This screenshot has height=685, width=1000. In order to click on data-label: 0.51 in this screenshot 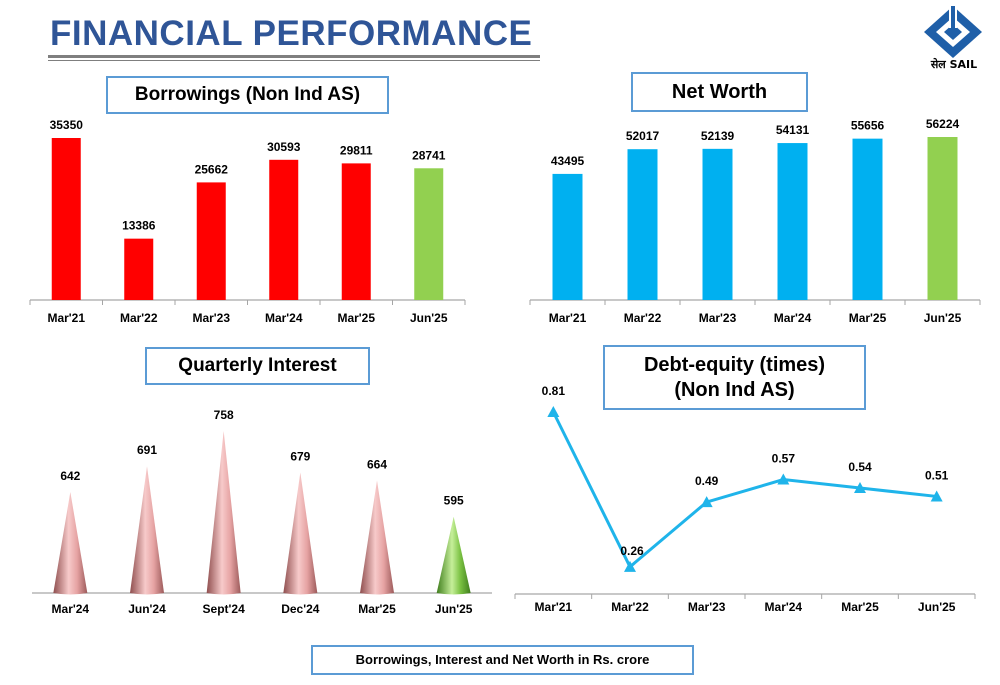, I will do `click(937, 475)`.